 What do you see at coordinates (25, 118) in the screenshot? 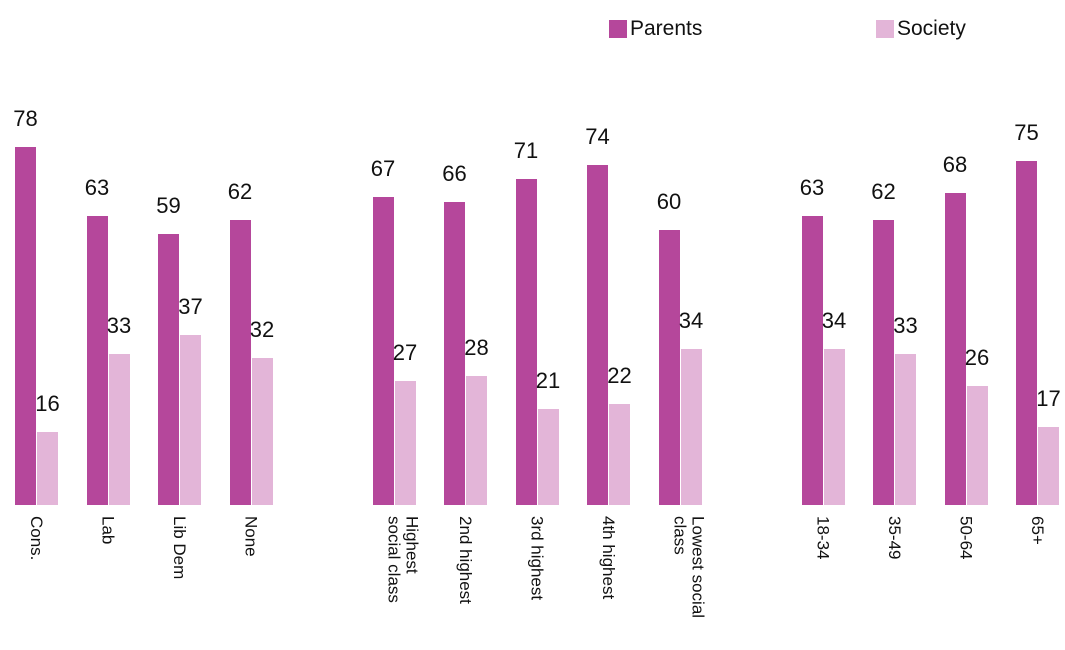
I see `value-label: 78` at bounding box center [25, 118].